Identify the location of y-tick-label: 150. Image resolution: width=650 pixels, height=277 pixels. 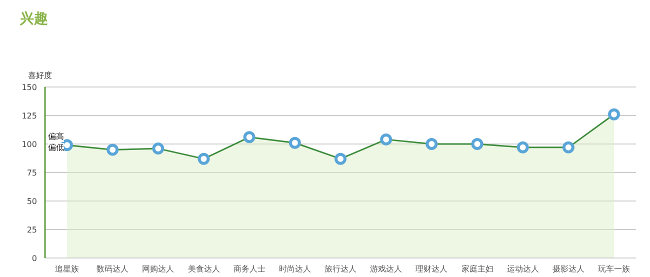
(29, 87).